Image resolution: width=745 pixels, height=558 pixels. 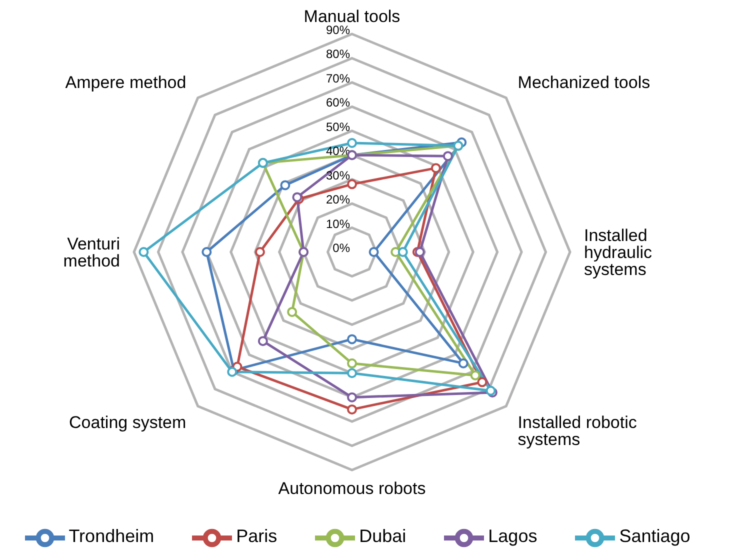 What do you see at coordinates (338, 30) in the screenshot?
I see `y-tick-label: 90%` at bounding box center [338, 30].